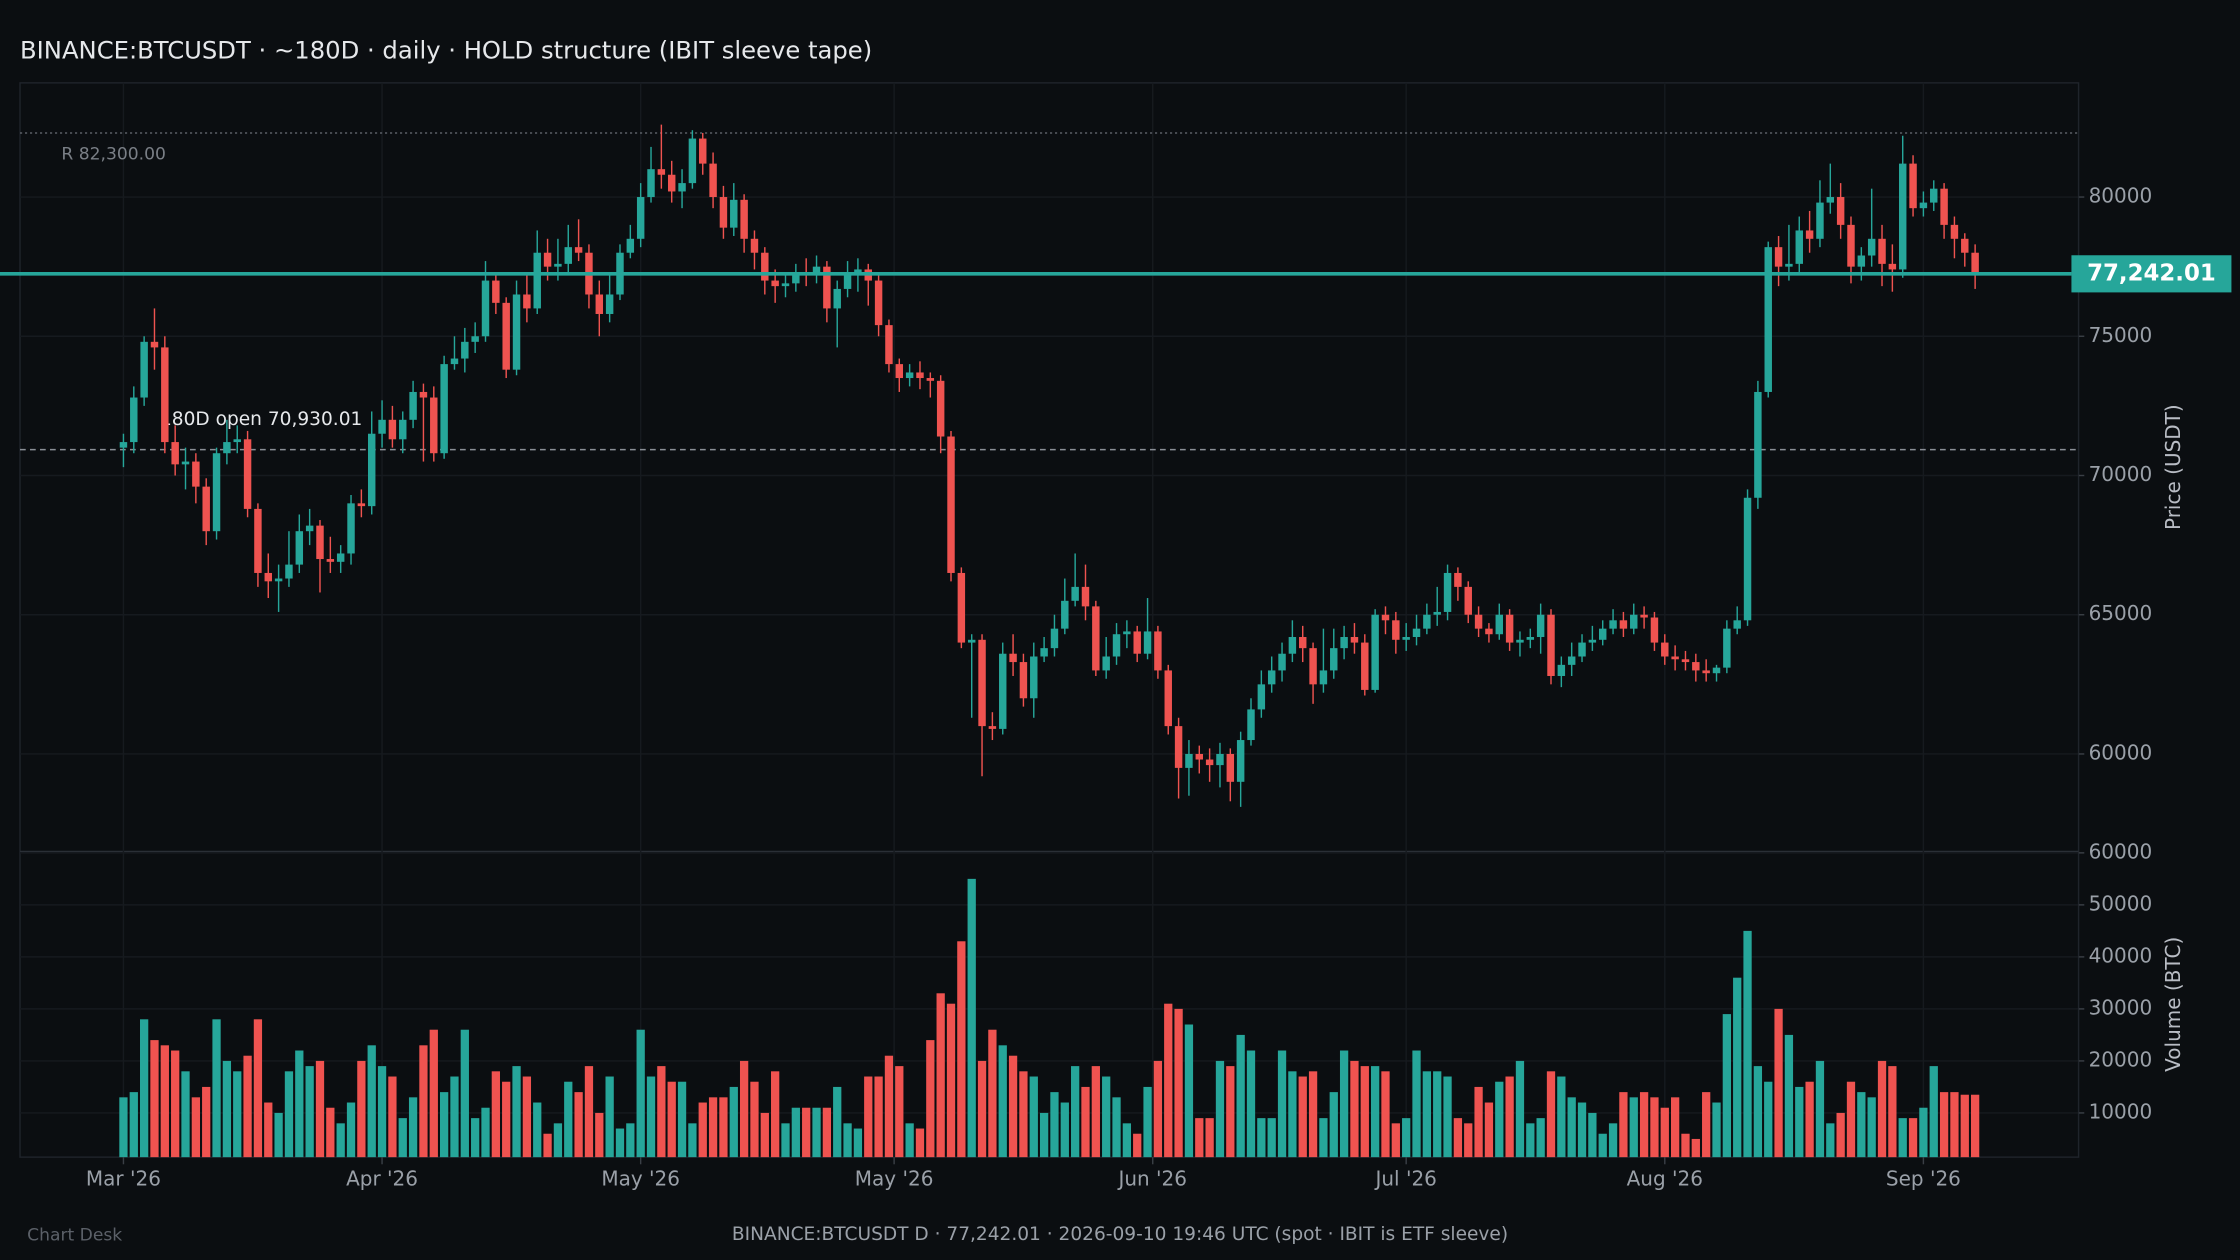 This screenshot has height=1260, width=2240. I want to click on x-tick-label: Mar '26, so click(123, 1179).